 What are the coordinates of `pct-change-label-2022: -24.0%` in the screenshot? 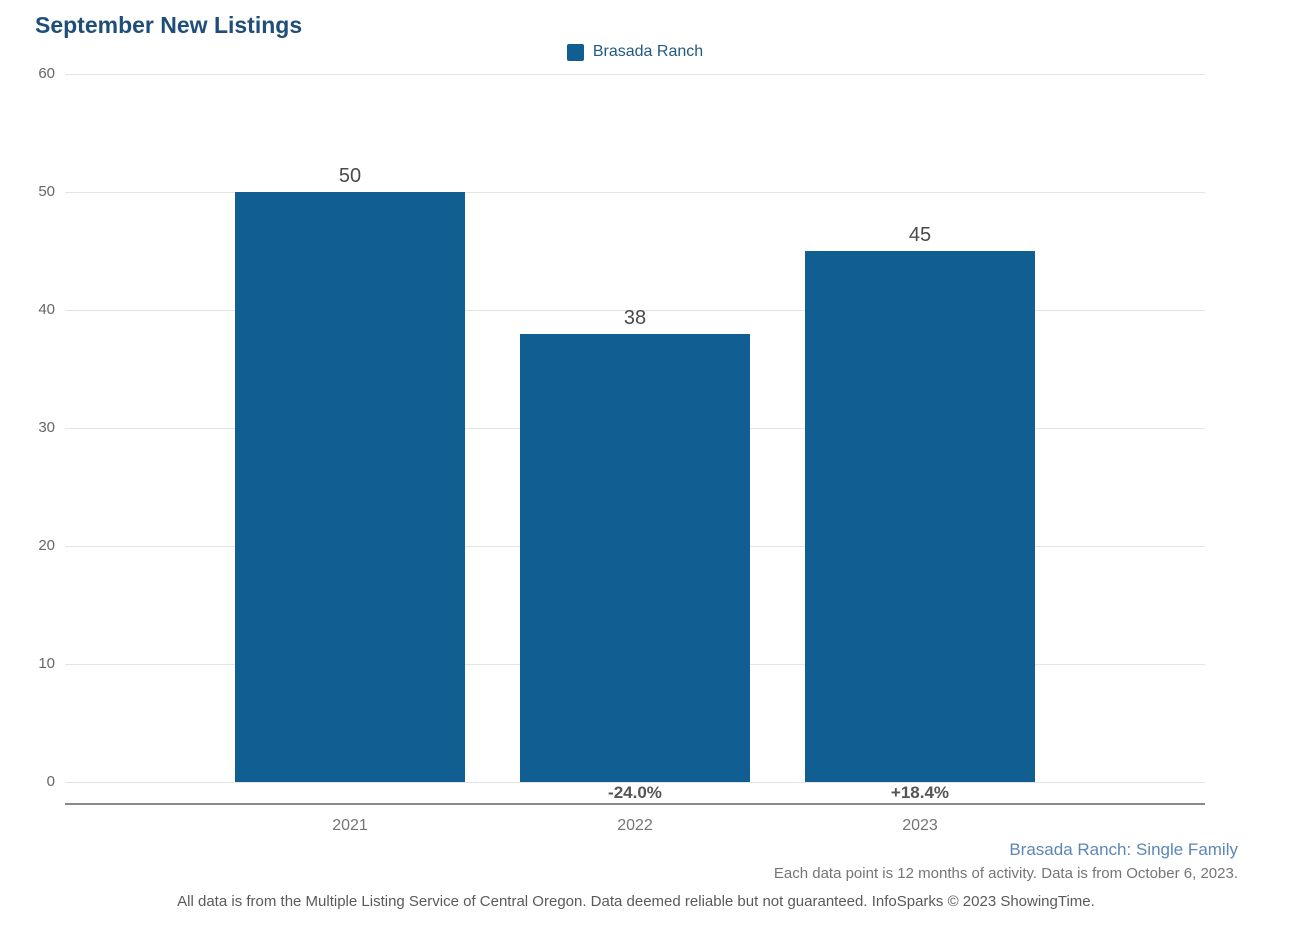 It's located at (635, 792).